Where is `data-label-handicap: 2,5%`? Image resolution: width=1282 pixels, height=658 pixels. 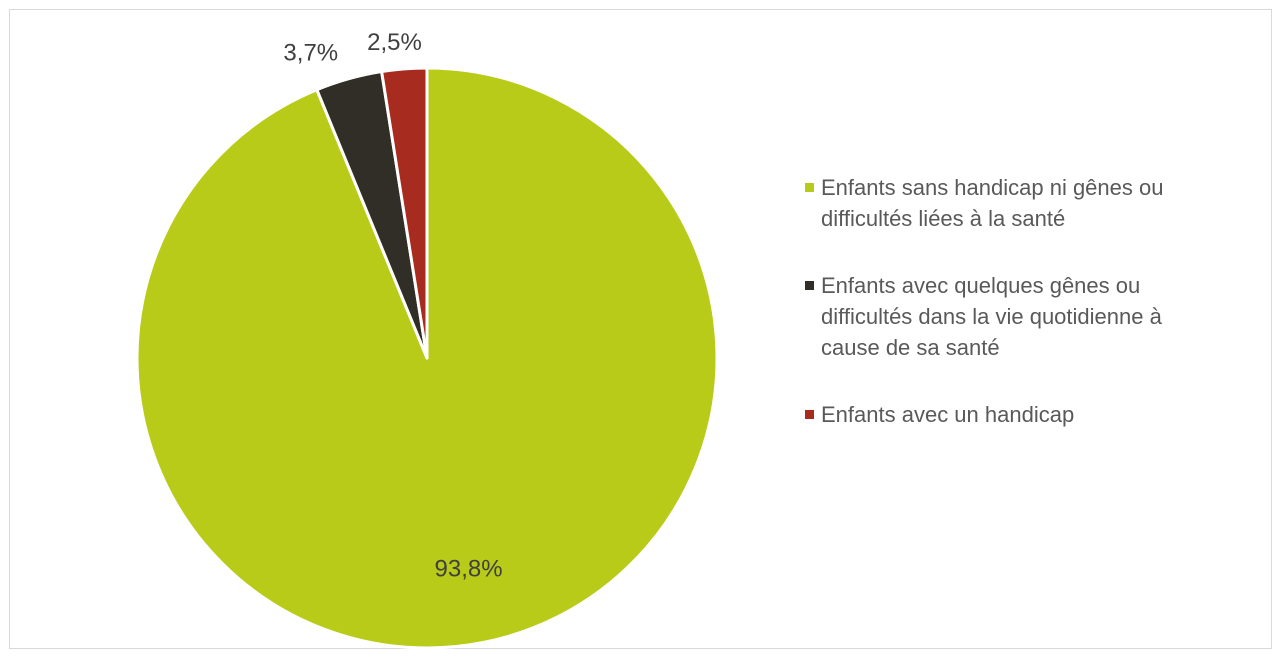
data-label-handicap: 2,5% is located at coordinates (394, 42).